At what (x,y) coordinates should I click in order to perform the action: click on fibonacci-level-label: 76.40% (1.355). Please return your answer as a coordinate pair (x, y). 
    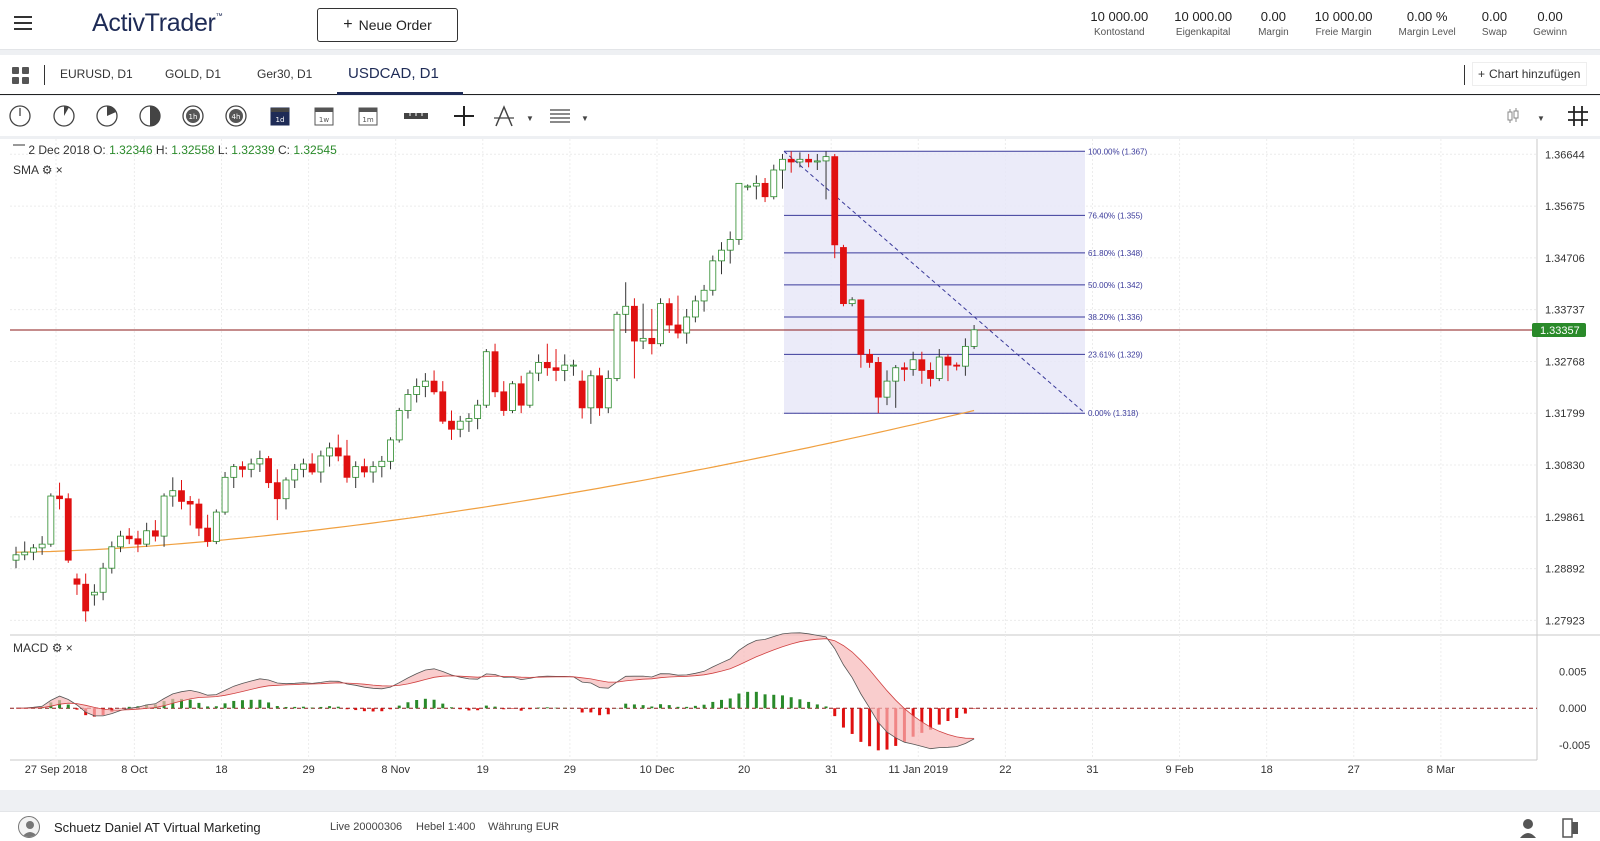
    Looking at the image, I should click on (1115, 215).